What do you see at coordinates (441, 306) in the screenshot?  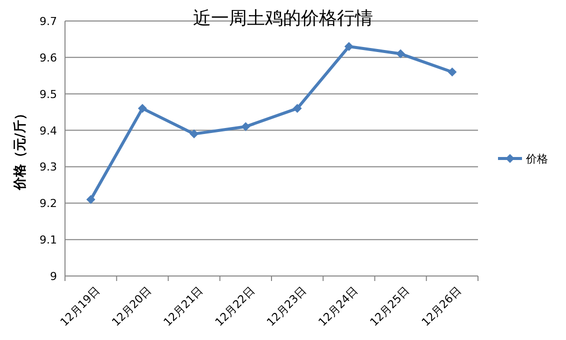 I see `x-tick-label: 12月26日` at bounding box center [441, 306].